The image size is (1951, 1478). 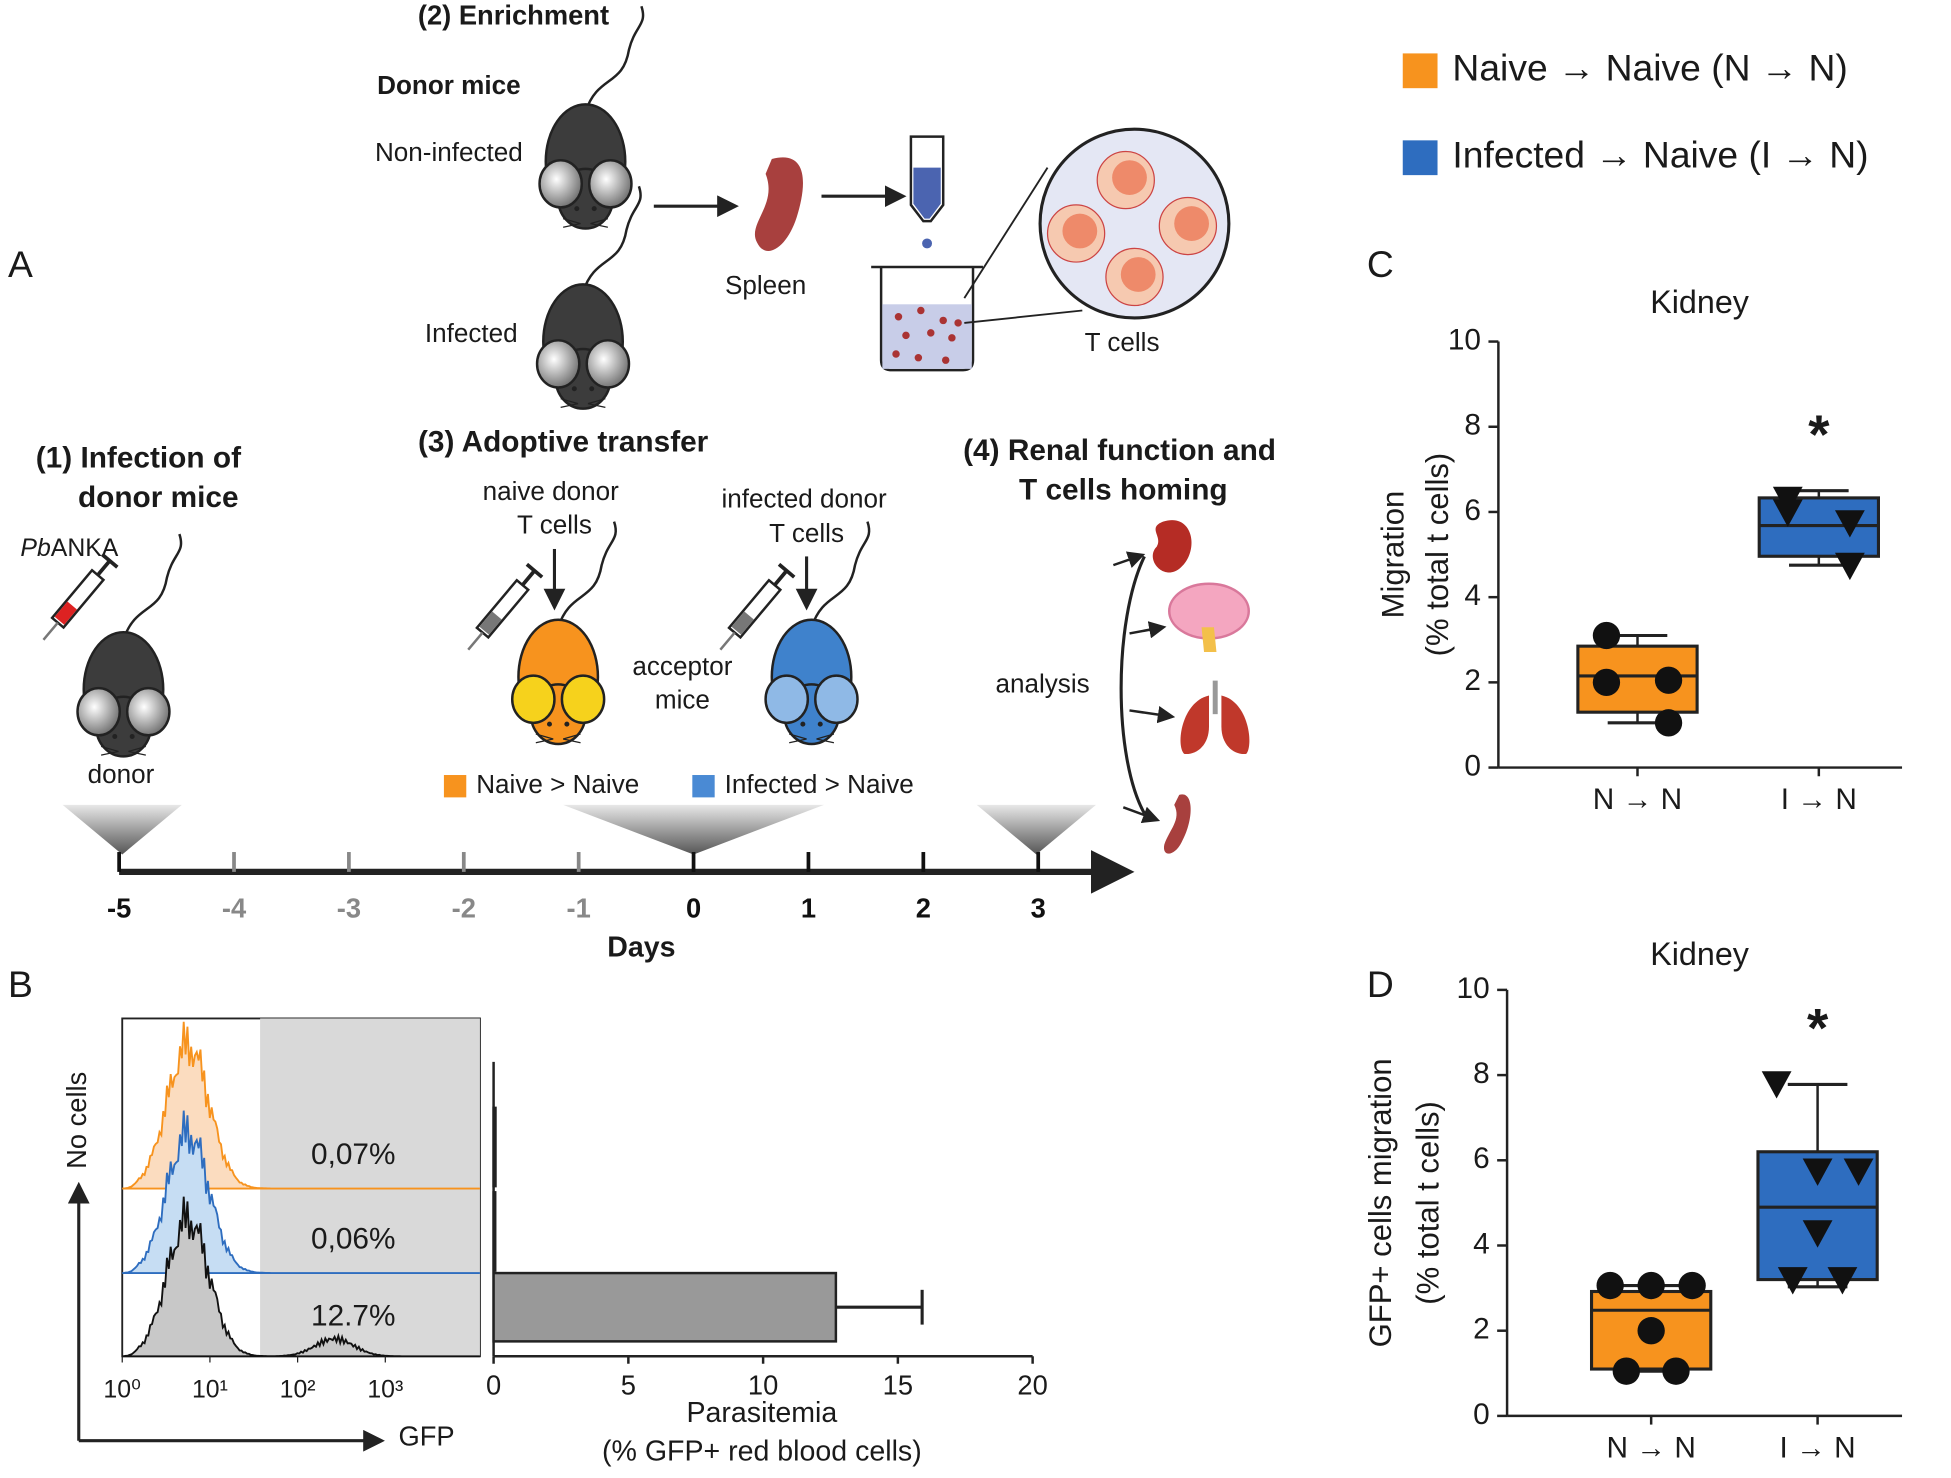 I want to click on flow-tick-label: 10³, so click(x=385, y=1390).